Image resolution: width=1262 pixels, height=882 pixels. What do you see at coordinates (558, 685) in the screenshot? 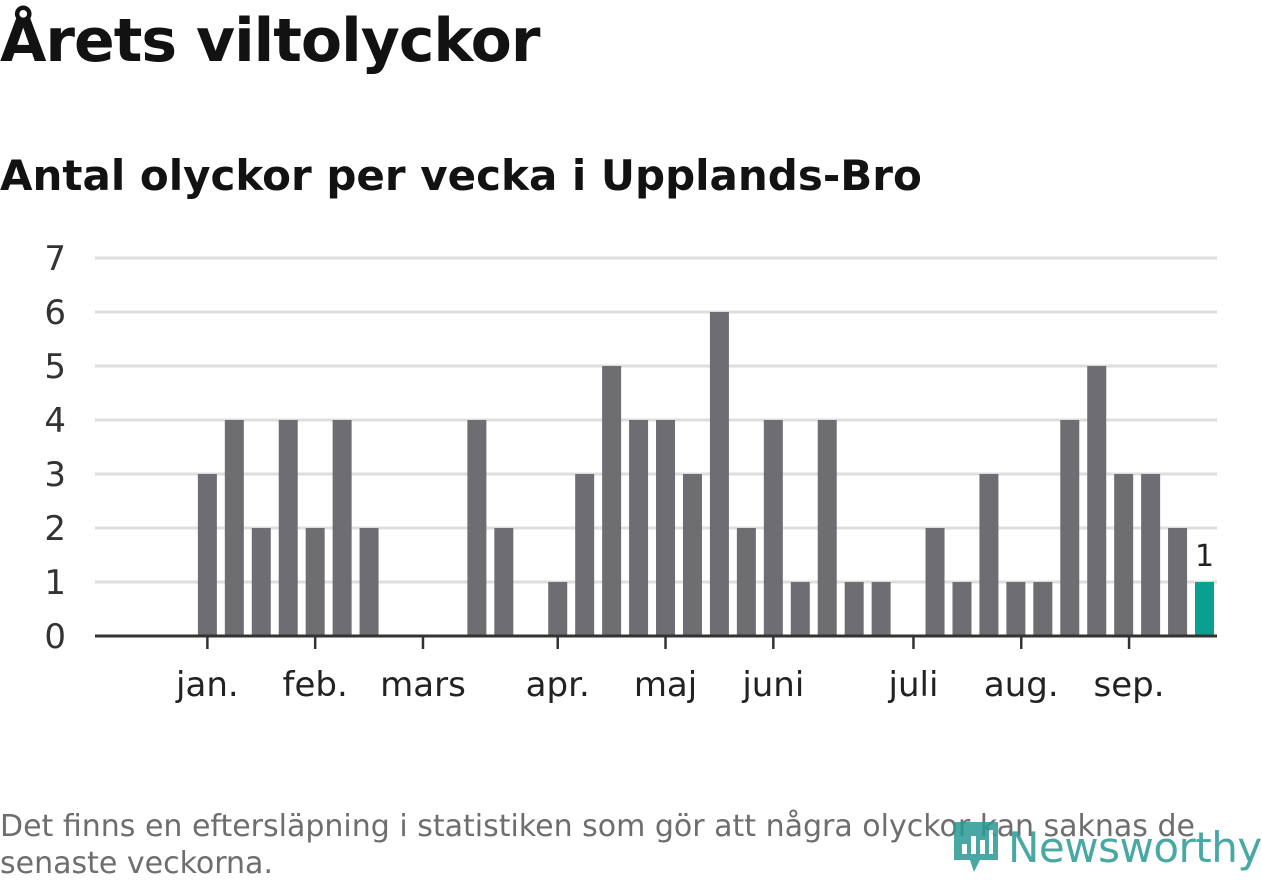
I see `x-tick-label: apr.` at bounding box center [558, 685].